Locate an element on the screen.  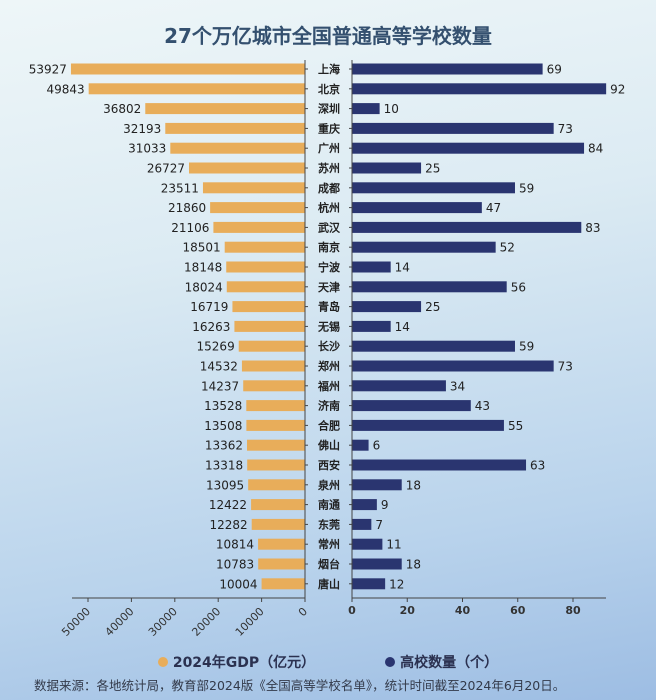
gdp-x-tick-label: 50000 is located at coordinates (76, 622).